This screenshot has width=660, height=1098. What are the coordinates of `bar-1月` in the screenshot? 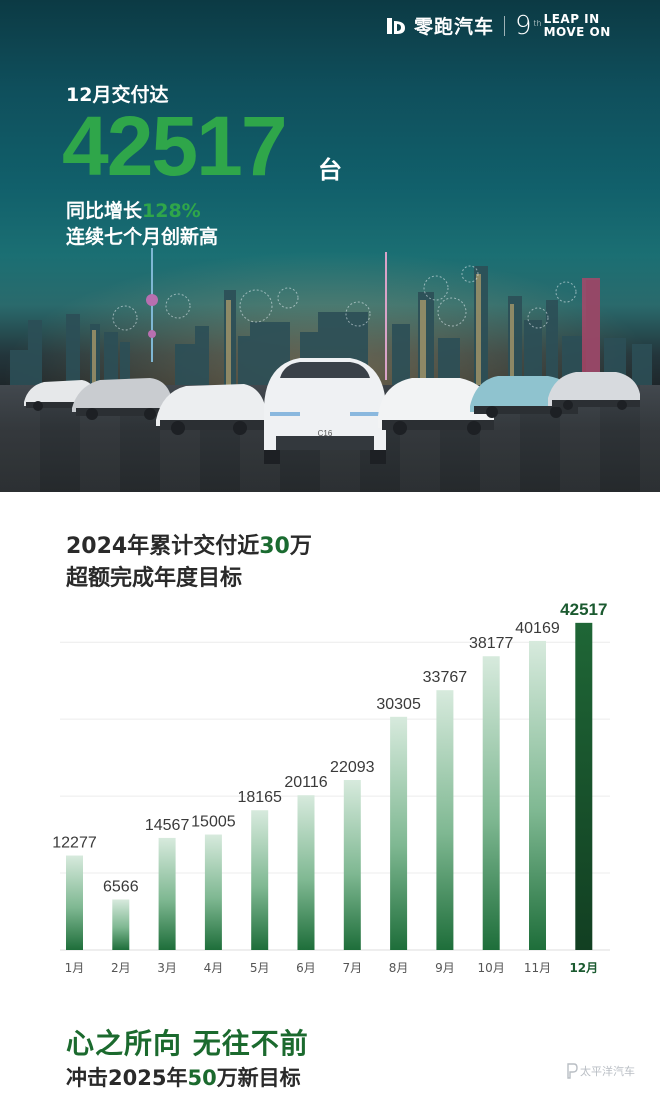 It's located at (74, 902).